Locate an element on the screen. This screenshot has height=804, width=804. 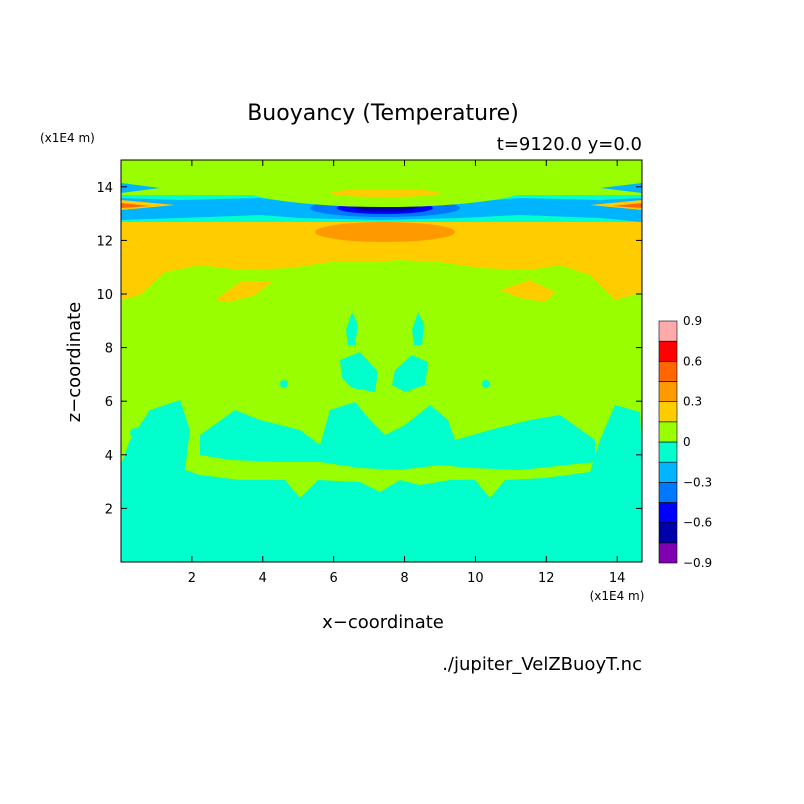
source-label: ./jupiter_VelZBuoyT.nc is located at coordinates (542, 664).